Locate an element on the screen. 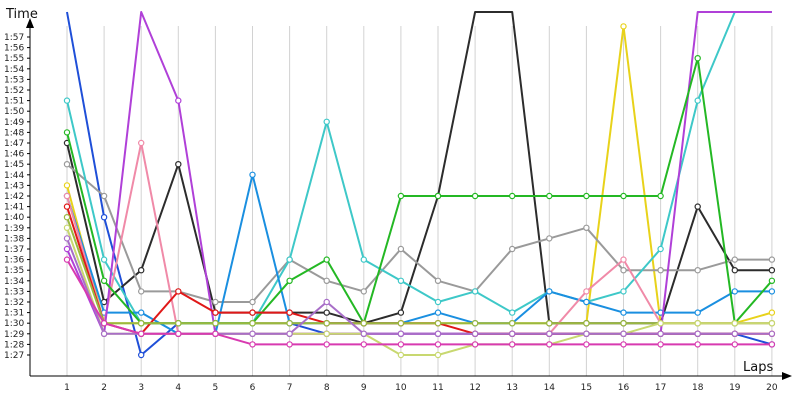 Image resolution: width=800 pixels, height=400 pixels. x-tick-label: 10 is located at coordinates (401, 388).